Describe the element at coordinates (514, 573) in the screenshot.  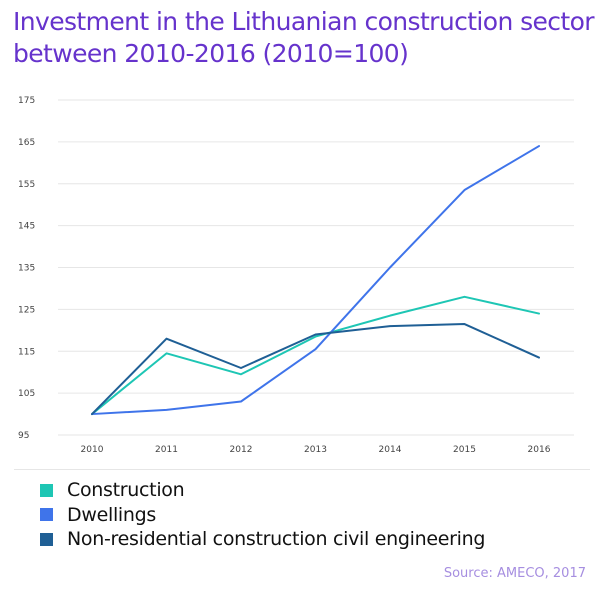
I see `source-note: Source: AMECO, 2017` at that location.